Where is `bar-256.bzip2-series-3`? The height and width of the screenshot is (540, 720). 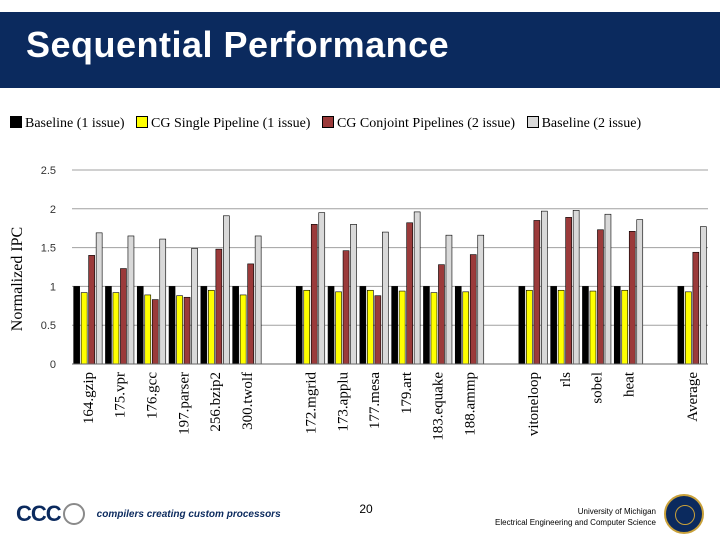 bar-256.bzip2-series-3 is located at coordinates (226, 290).